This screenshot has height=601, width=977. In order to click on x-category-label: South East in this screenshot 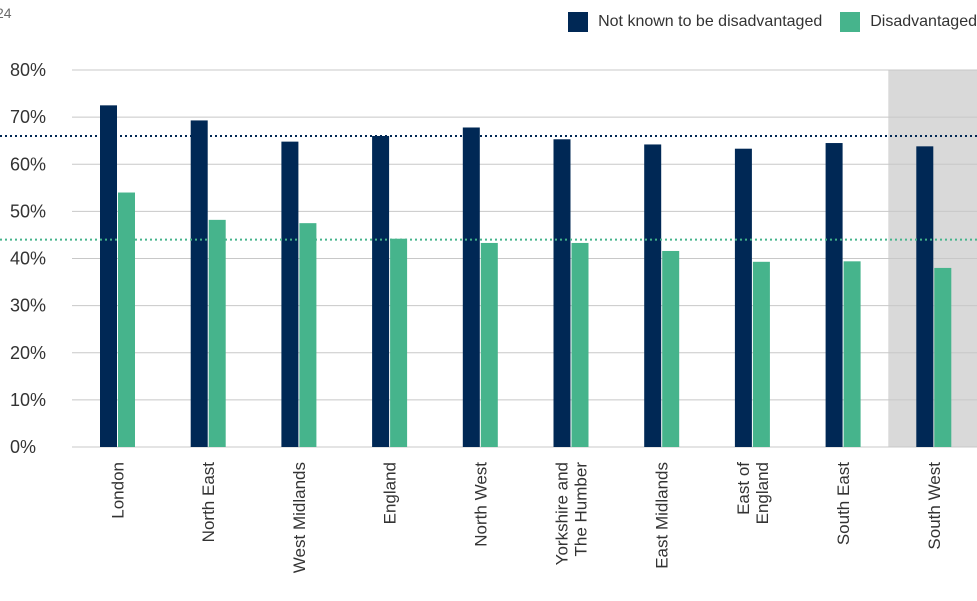, I will do `click(843, 503)`.